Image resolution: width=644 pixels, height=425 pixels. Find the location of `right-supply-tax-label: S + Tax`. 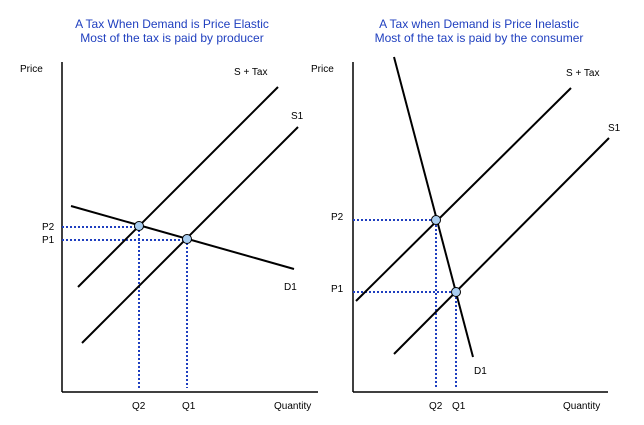

right-supply-tax-label: S + Tax is located at coordinates (582, 73).